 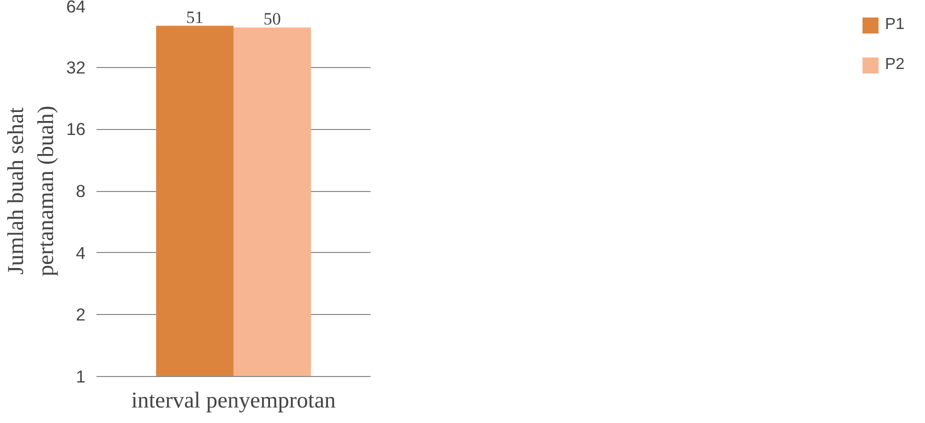 I want to click on data-label: 51, so click(x=195, y=17).